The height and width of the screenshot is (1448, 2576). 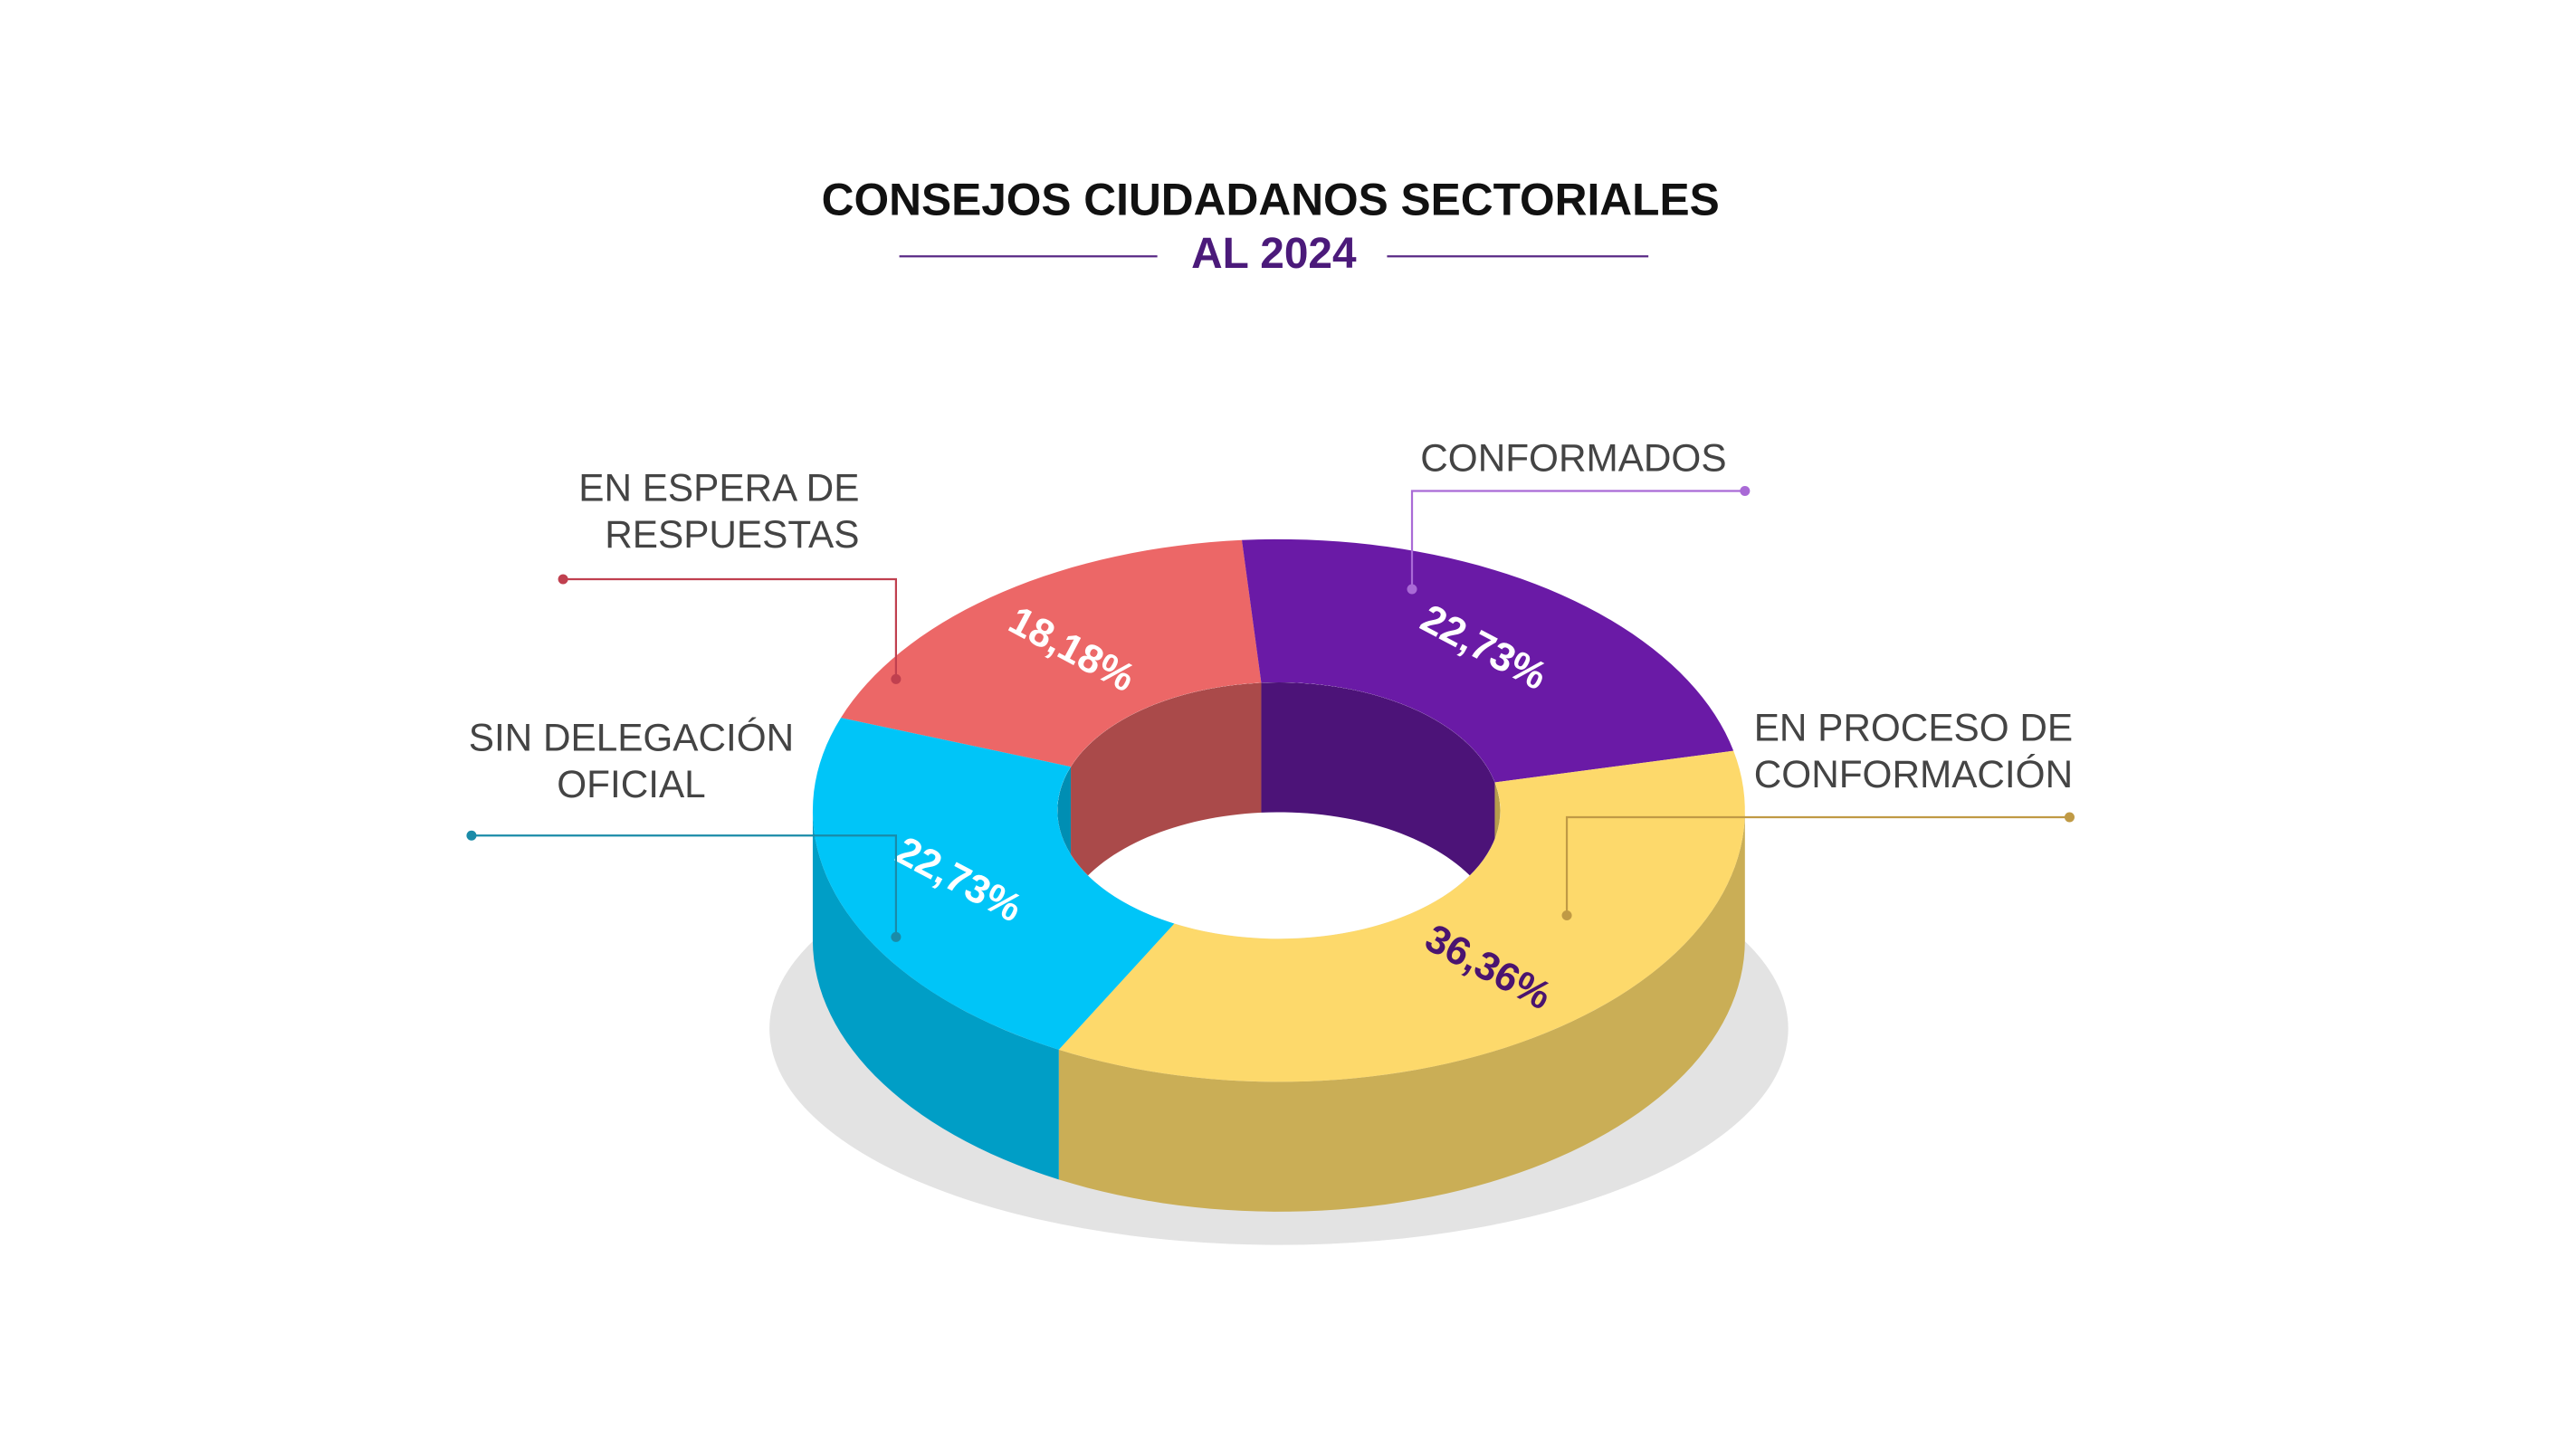 I want to click on category-label: EN PROCESO DE CONFORMACIÓN, so click(x=1914, y=751).